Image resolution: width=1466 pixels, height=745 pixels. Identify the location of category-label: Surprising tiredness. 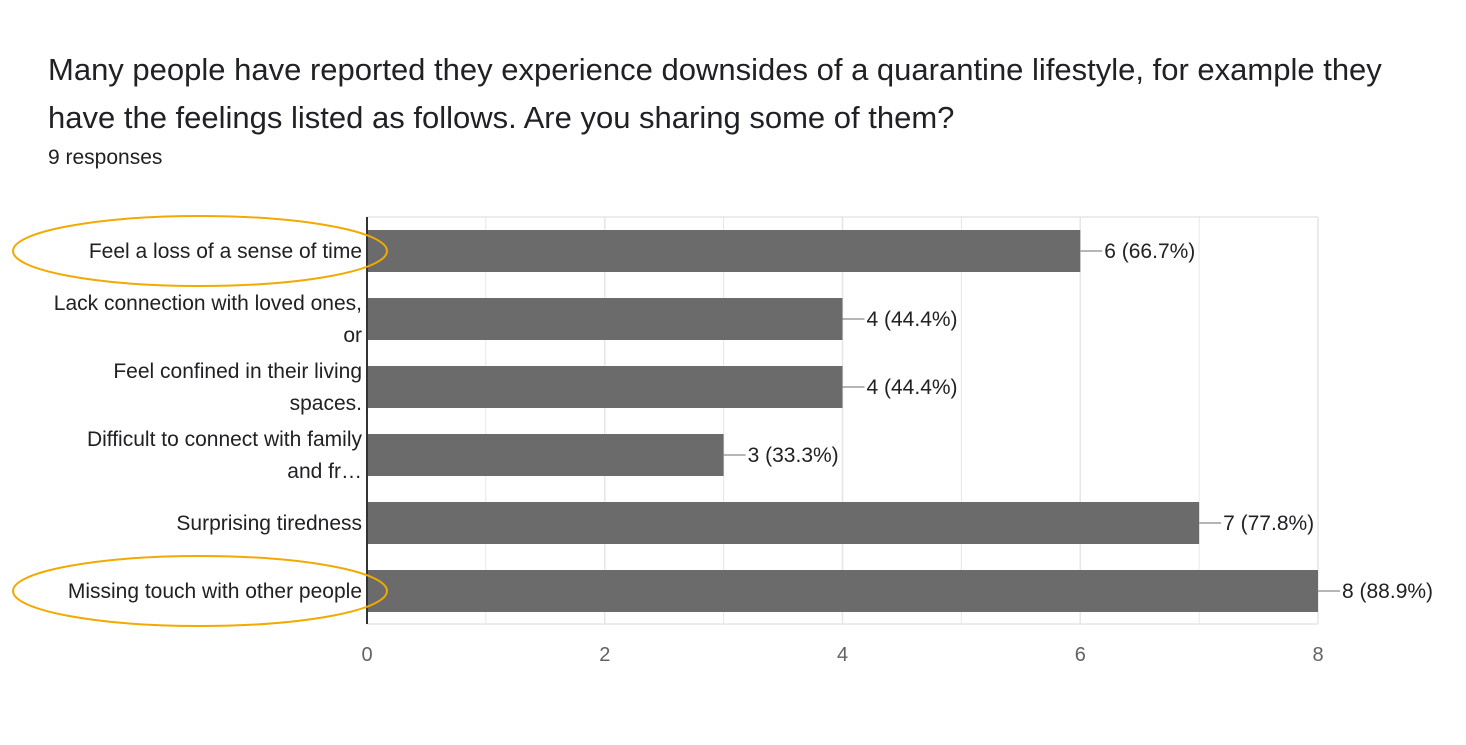
(269, 523).